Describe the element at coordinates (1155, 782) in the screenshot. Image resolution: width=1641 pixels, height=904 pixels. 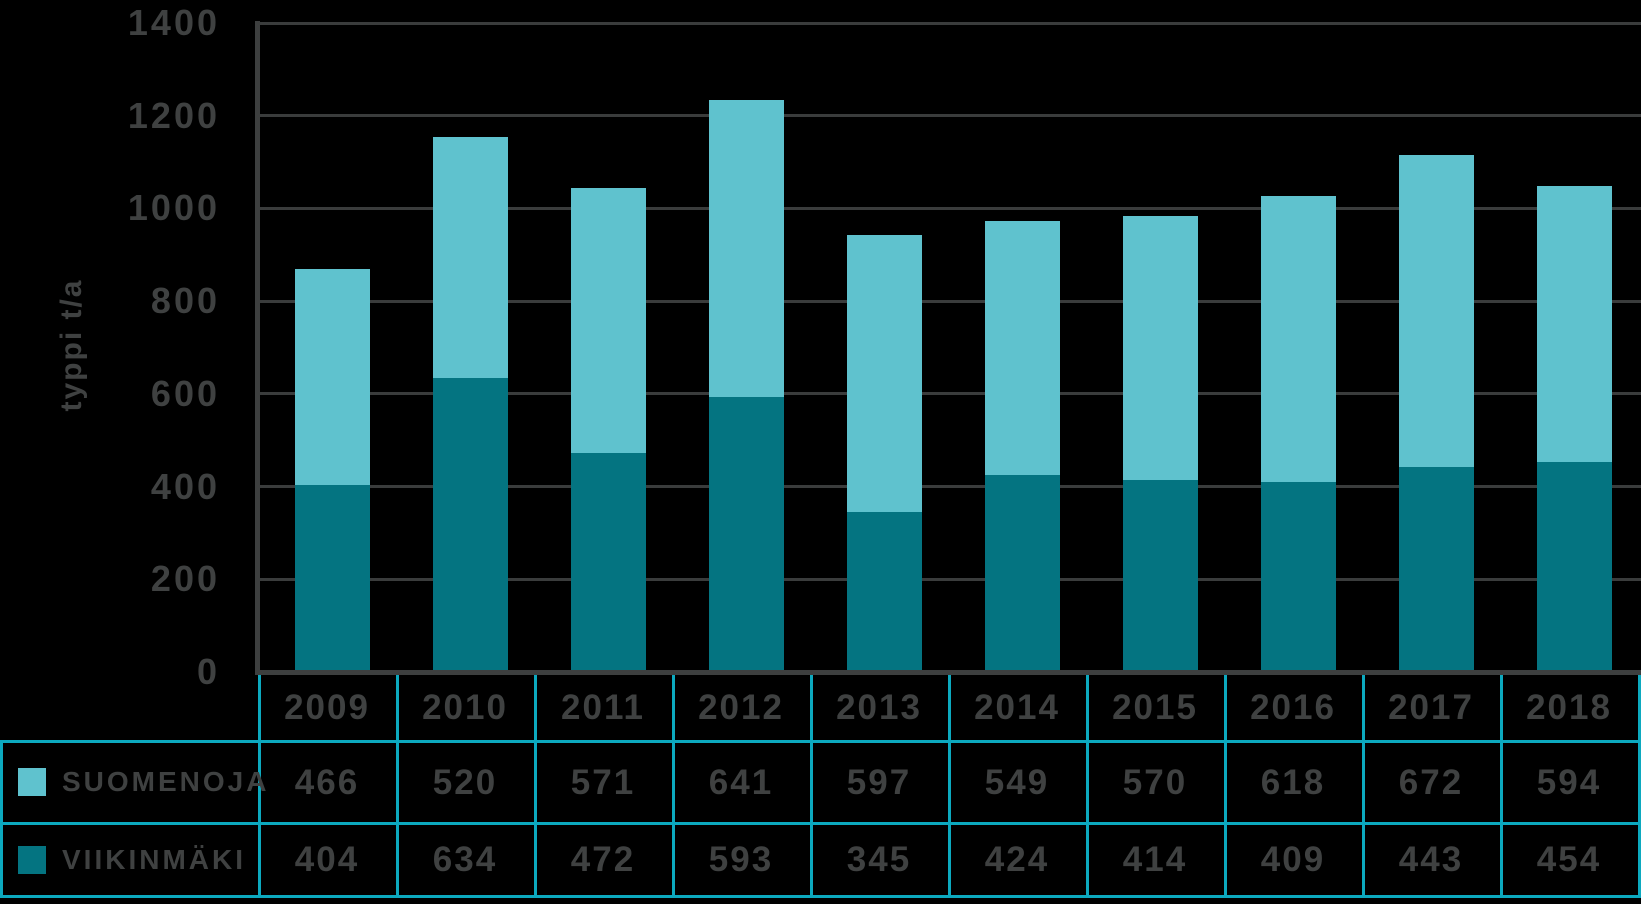
I see `suomenoja-value-cell-2015: 570` at that location.